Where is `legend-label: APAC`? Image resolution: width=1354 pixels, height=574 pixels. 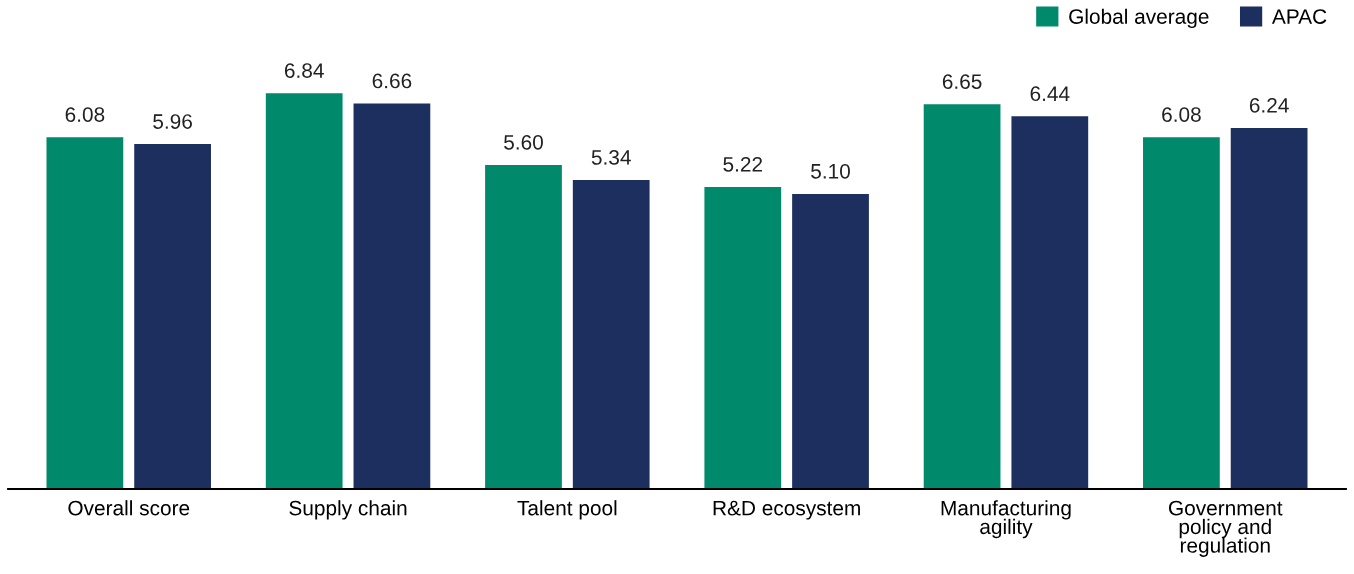
legend-label: APAC is located at coordinates (1299, 16).